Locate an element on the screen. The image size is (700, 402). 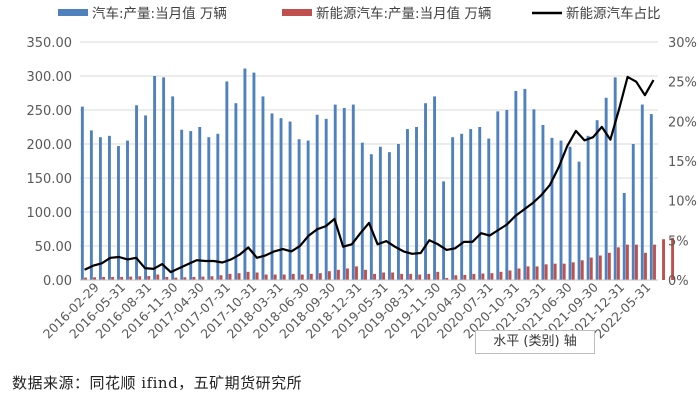
legend: 汽车:产量:当月值 万辆 新能源汽车:产量:当月值 万辆 新能源汽车占比 is located at coordinates (359, 13).